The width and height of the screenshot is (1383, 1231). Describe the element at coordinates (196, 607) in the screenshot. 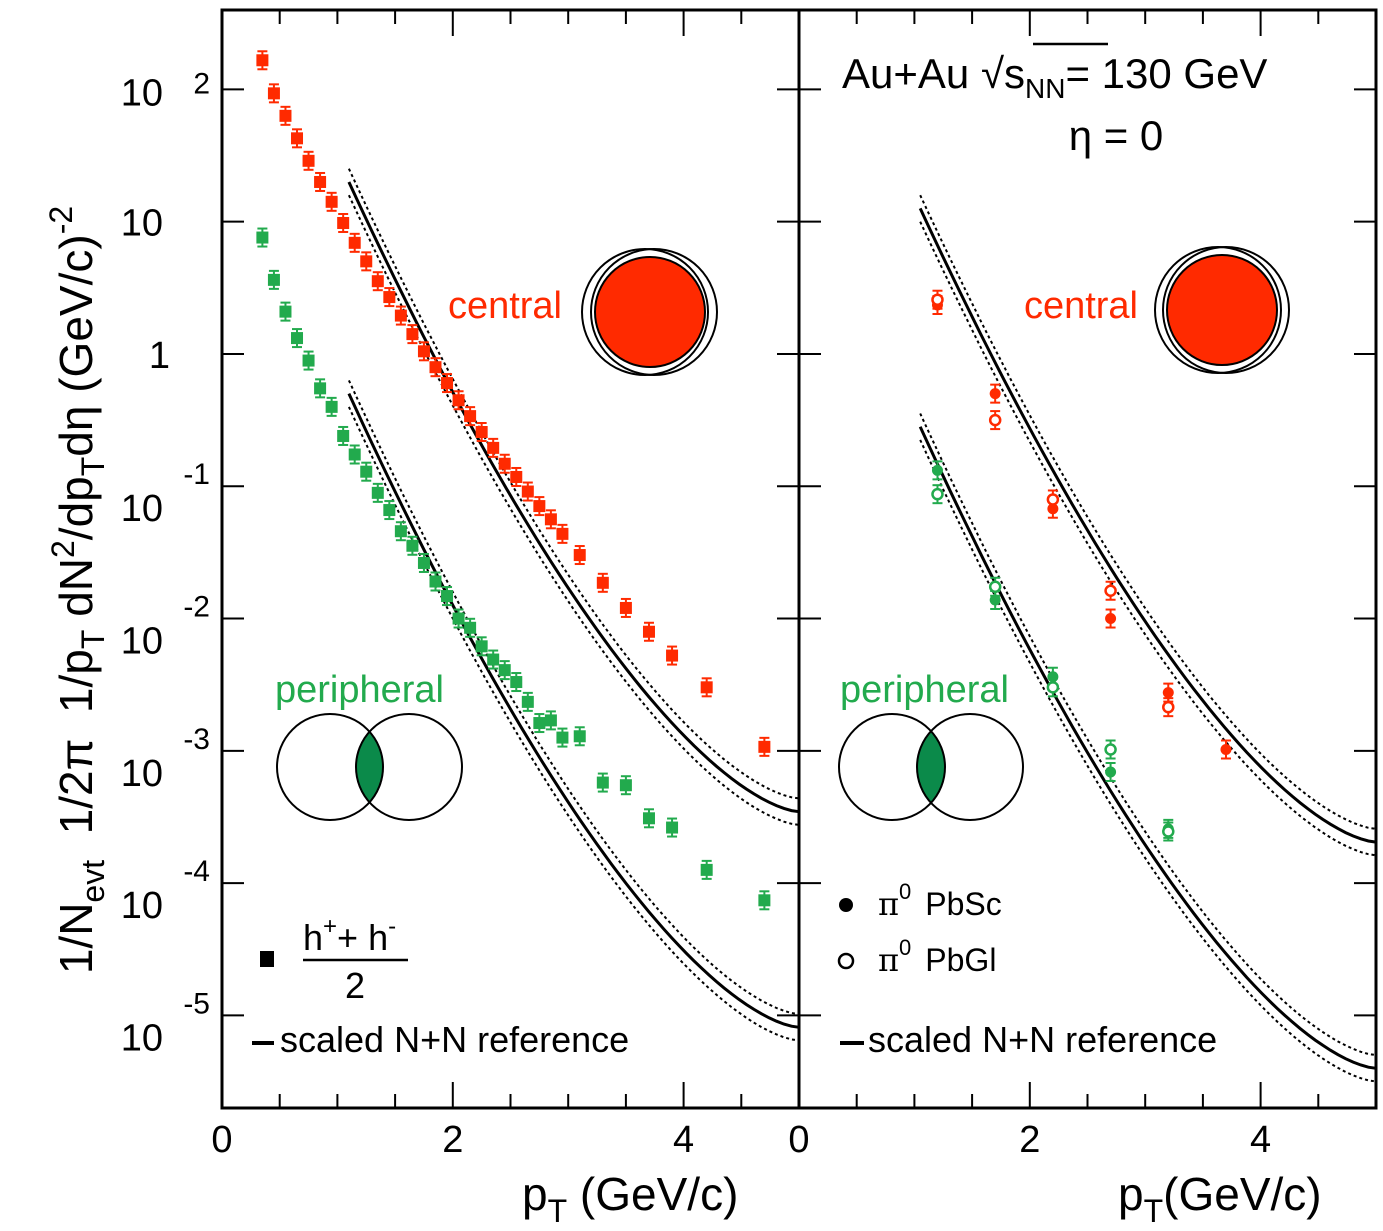

I see `y-tick-exponent: -2` at that location.